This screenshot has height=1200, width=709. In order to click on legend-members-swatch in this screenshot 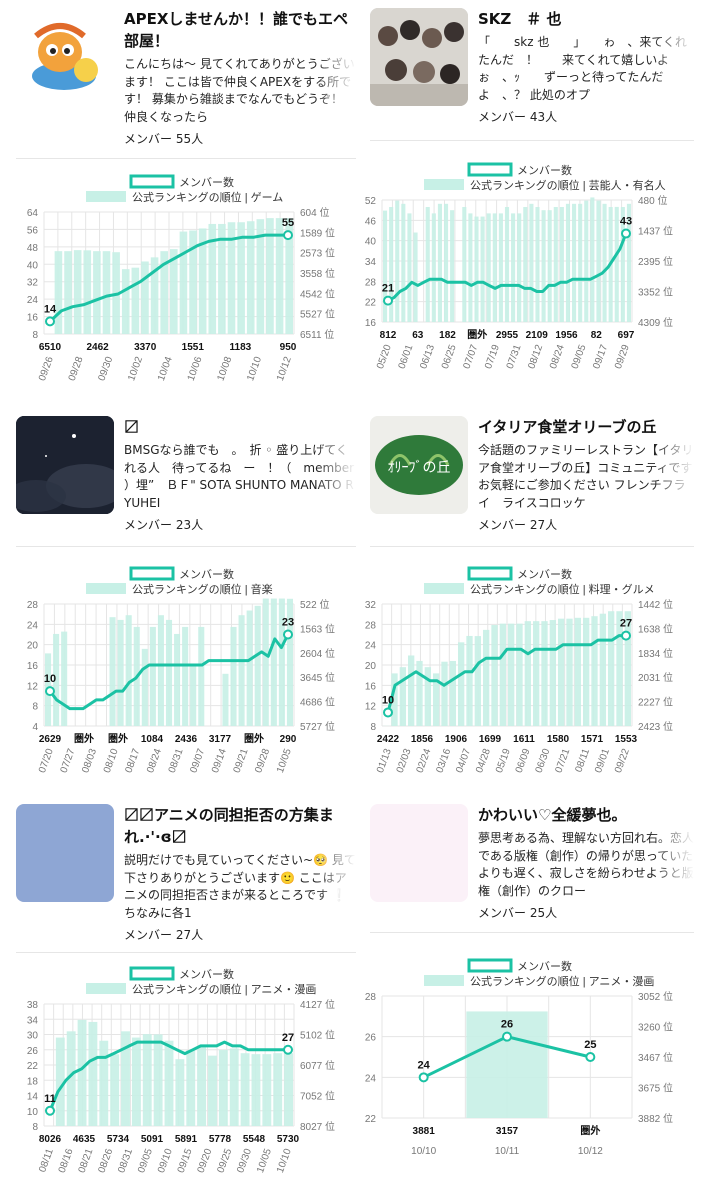, I will do `click(152, 181)`.